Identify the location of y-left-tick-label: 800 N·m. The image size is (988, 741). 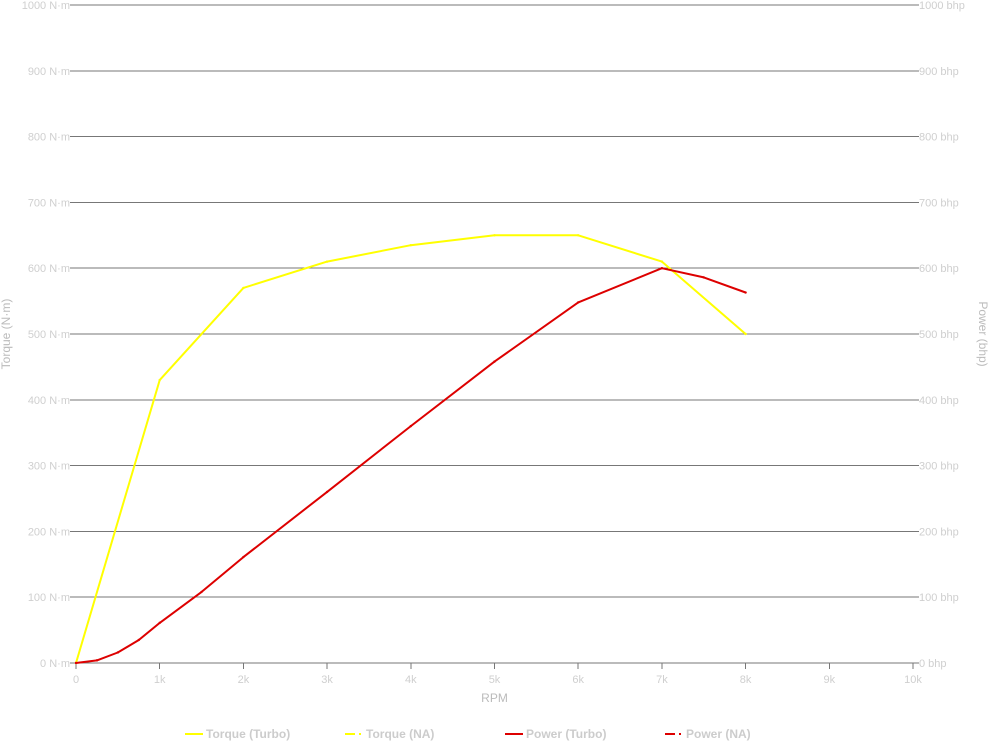
(49, 138).